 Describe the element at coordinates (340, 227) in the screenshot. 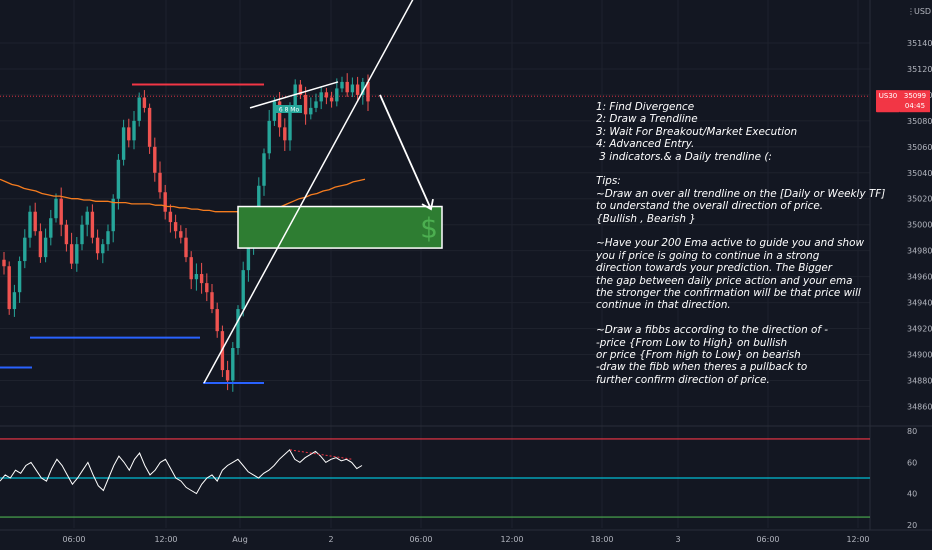

I see `target-zone` at that location.